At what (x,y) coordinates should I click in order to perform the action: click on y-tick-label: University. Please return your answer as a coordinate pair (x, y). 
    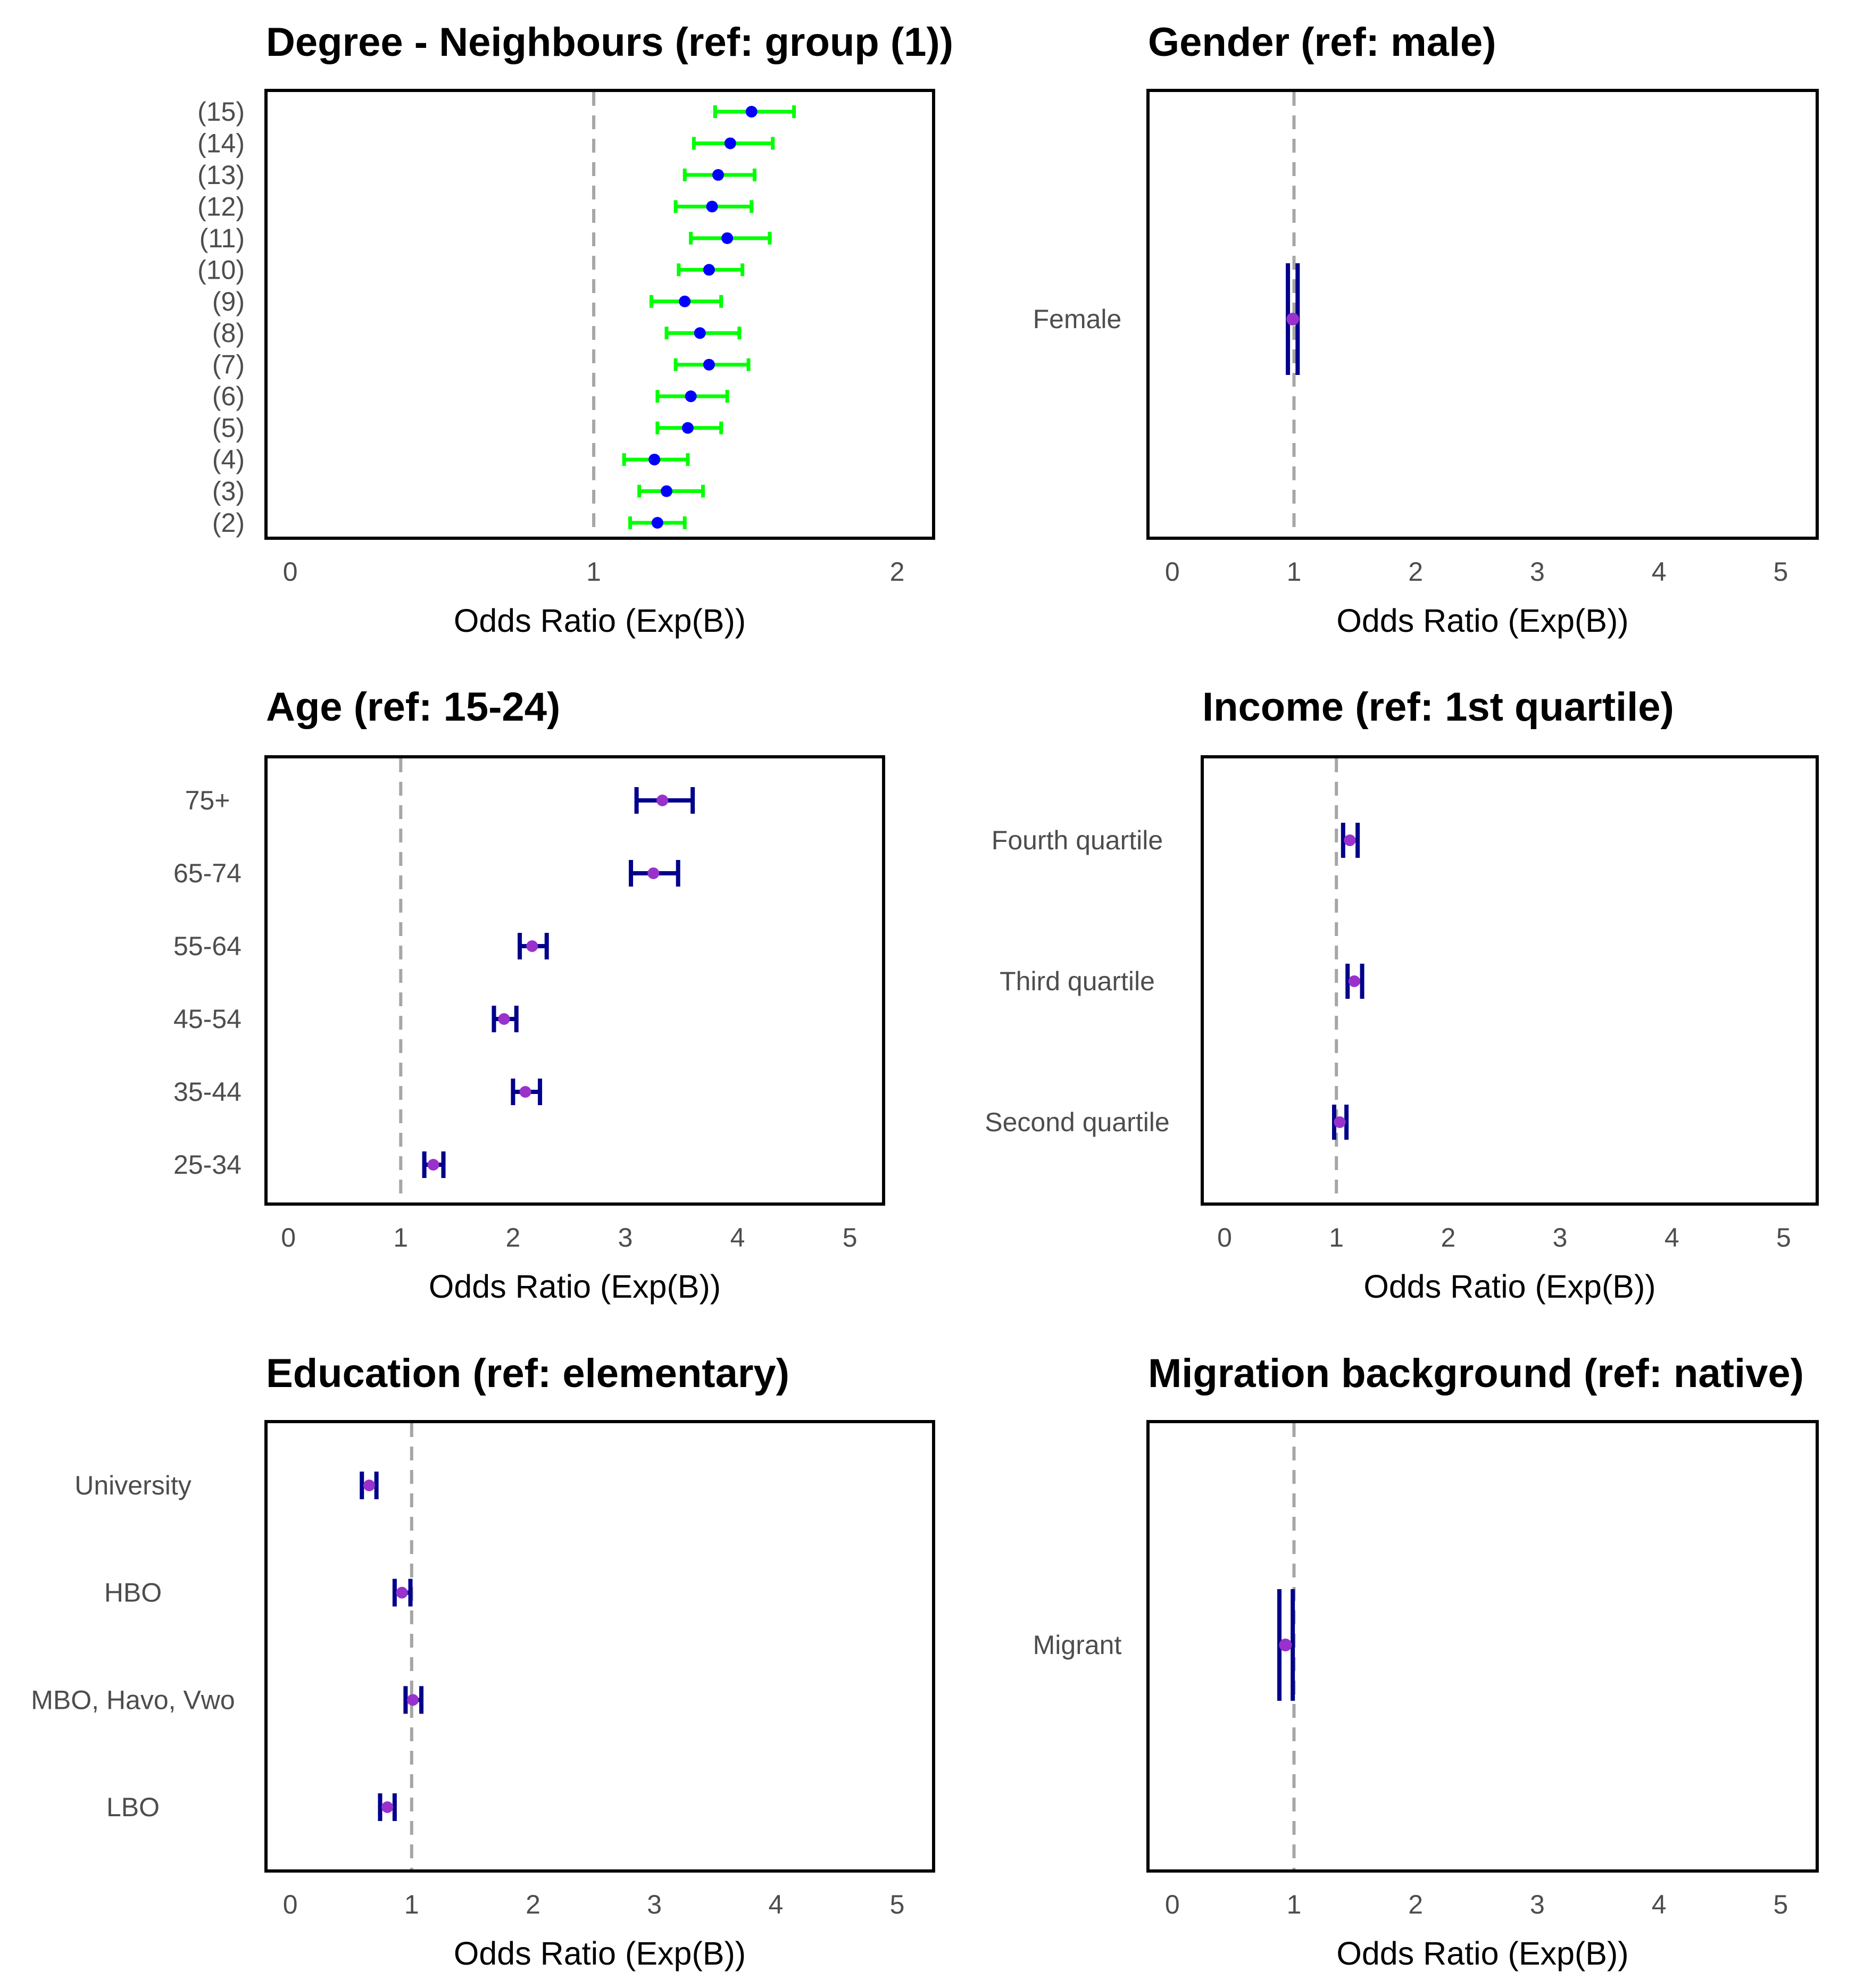
    Looking at the image, I should click on (133, 1485).